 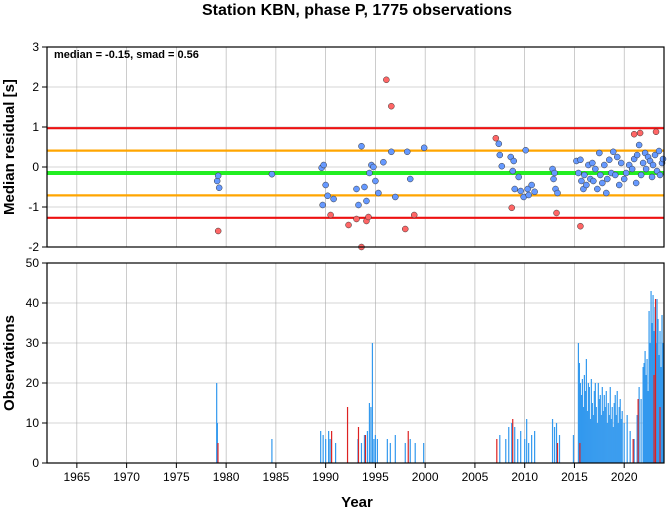 I want to click on chart-title: Station KBN, phase P, 1775 observations, so click(x=357, y=10).